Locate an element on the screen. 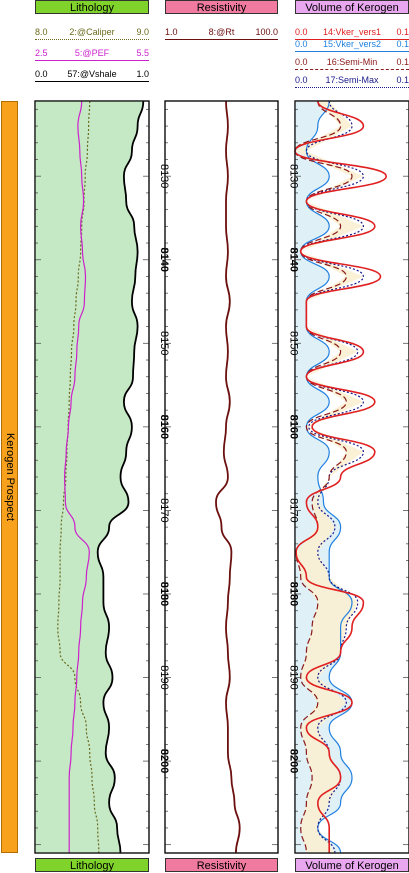  pef-scale-line is located at coordinates (92, 60).